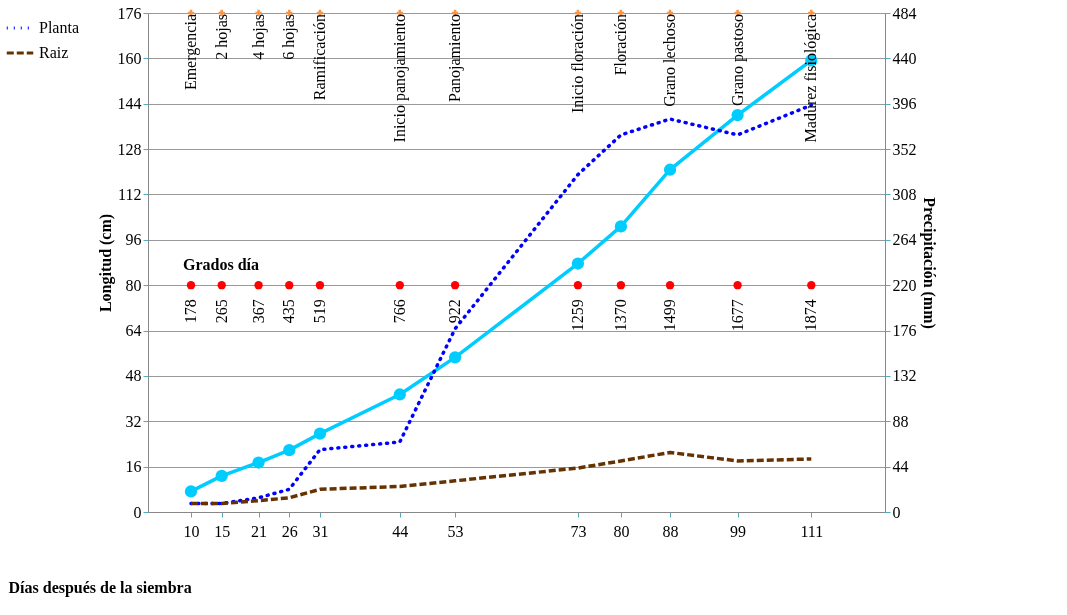 The width and height of the screenshot is (1067, 615). I want to click on annotation: 922, so click(455, 311).